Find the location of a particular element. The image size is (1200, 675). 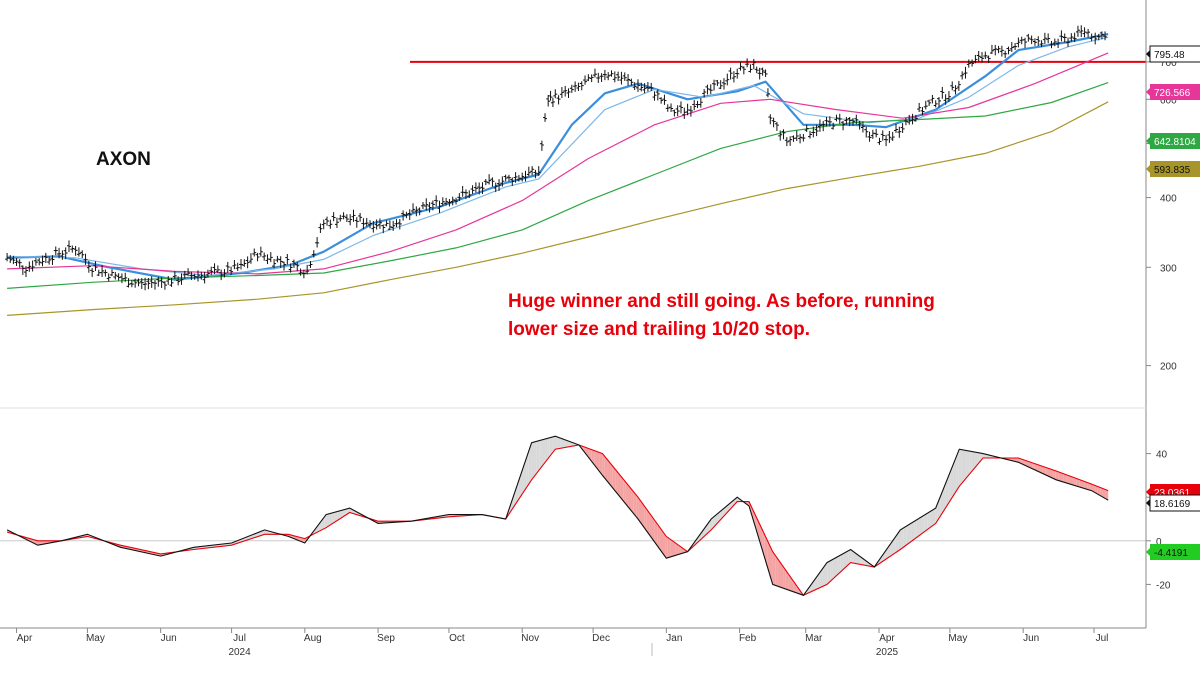

osc-last-value-box is located at coordinates (1175, 552).